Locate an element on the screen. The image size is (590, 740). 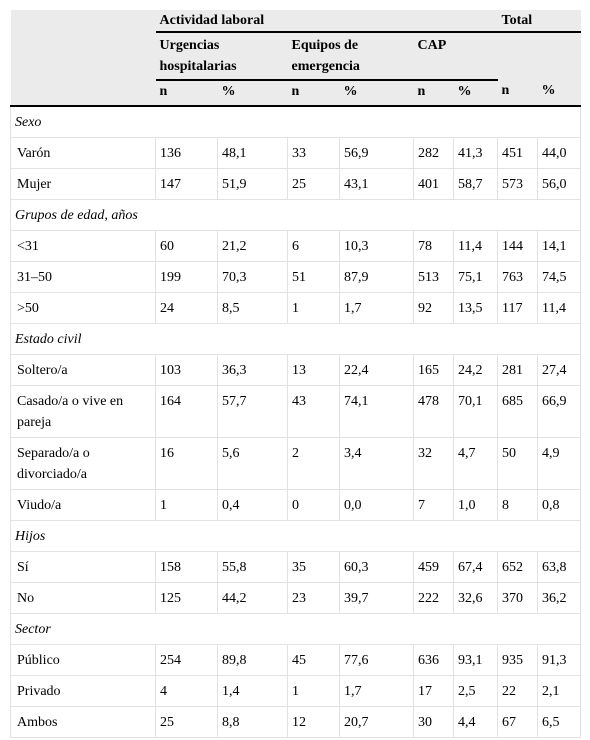
cell: 57,7 is located at coordinates (252, 411).